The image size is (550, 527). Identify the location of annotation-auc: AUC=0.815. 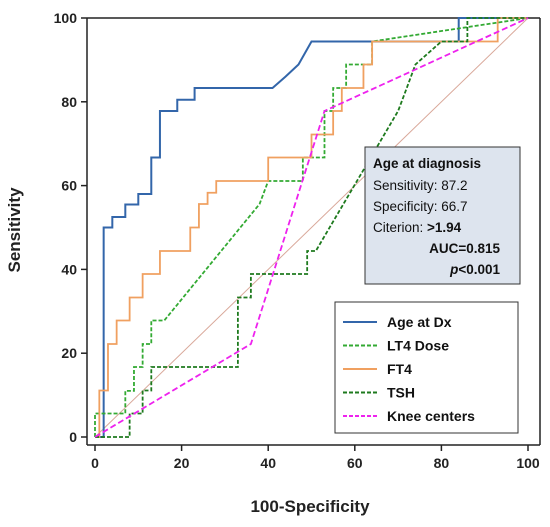
(464, 248).